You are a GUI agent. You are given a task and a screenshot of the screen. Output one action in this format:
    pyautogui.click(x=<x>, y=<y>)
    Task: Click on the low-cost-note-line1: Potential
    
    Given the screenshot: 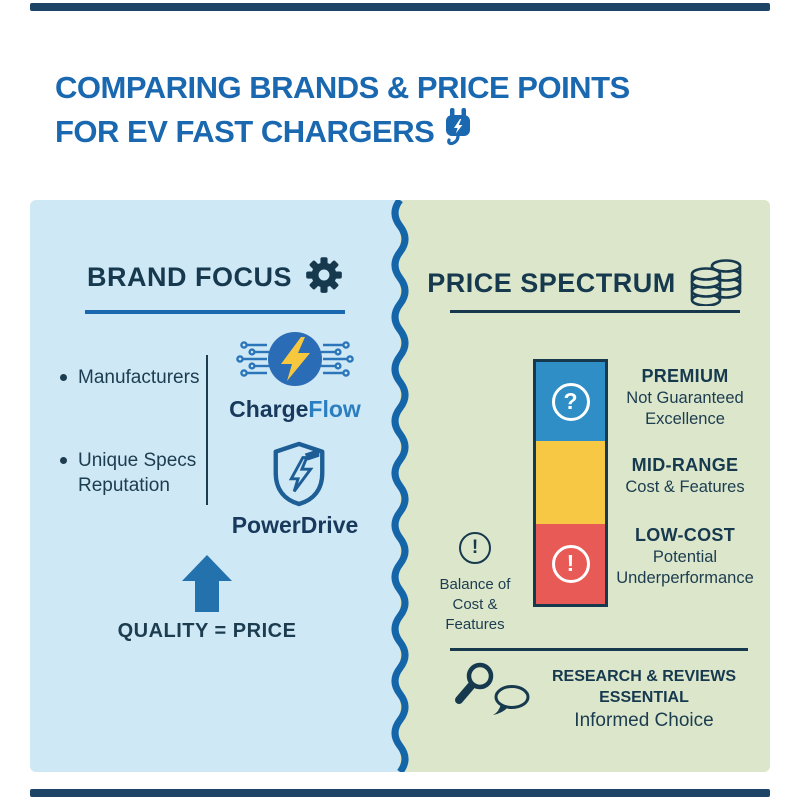 What is the action you would take?
    pyautogui.click(x=685, y=557)
    